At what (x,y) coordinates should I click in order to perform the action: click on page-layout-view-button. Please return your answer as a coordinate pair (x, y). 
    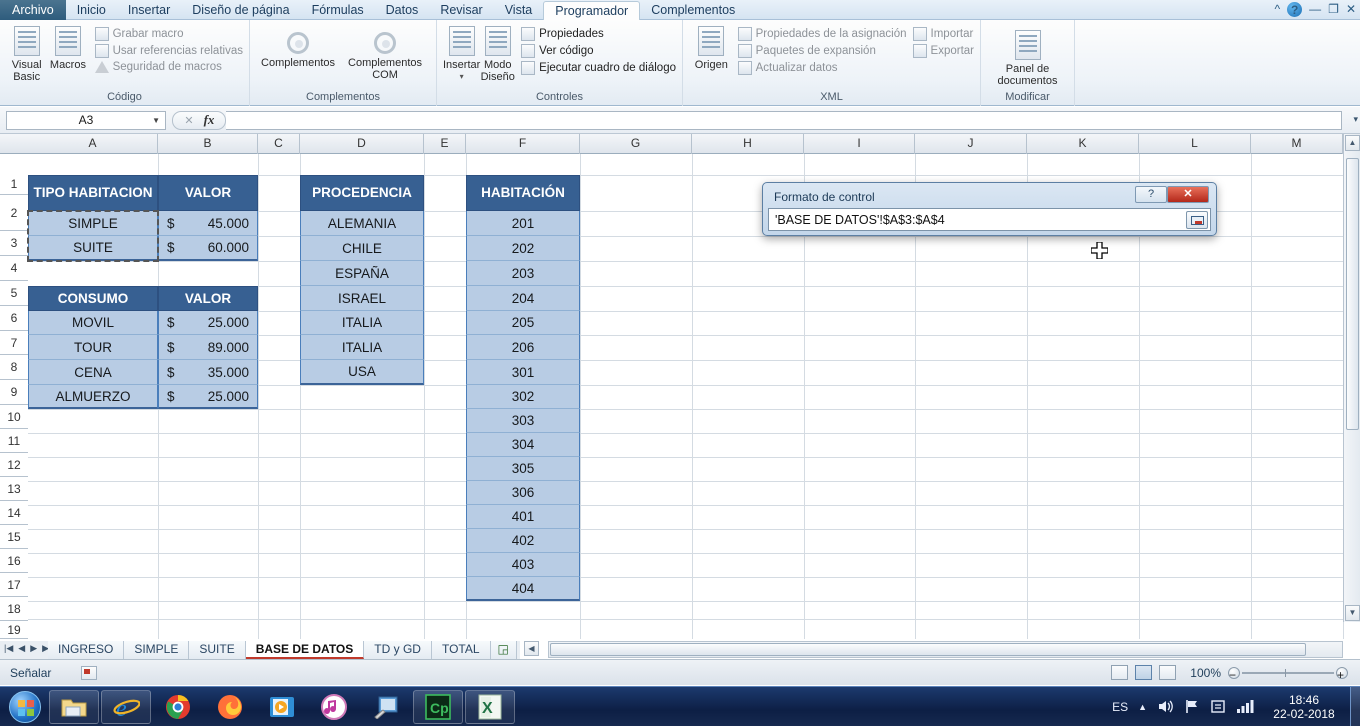
    Looking at the image, I should click on (1143, 672).